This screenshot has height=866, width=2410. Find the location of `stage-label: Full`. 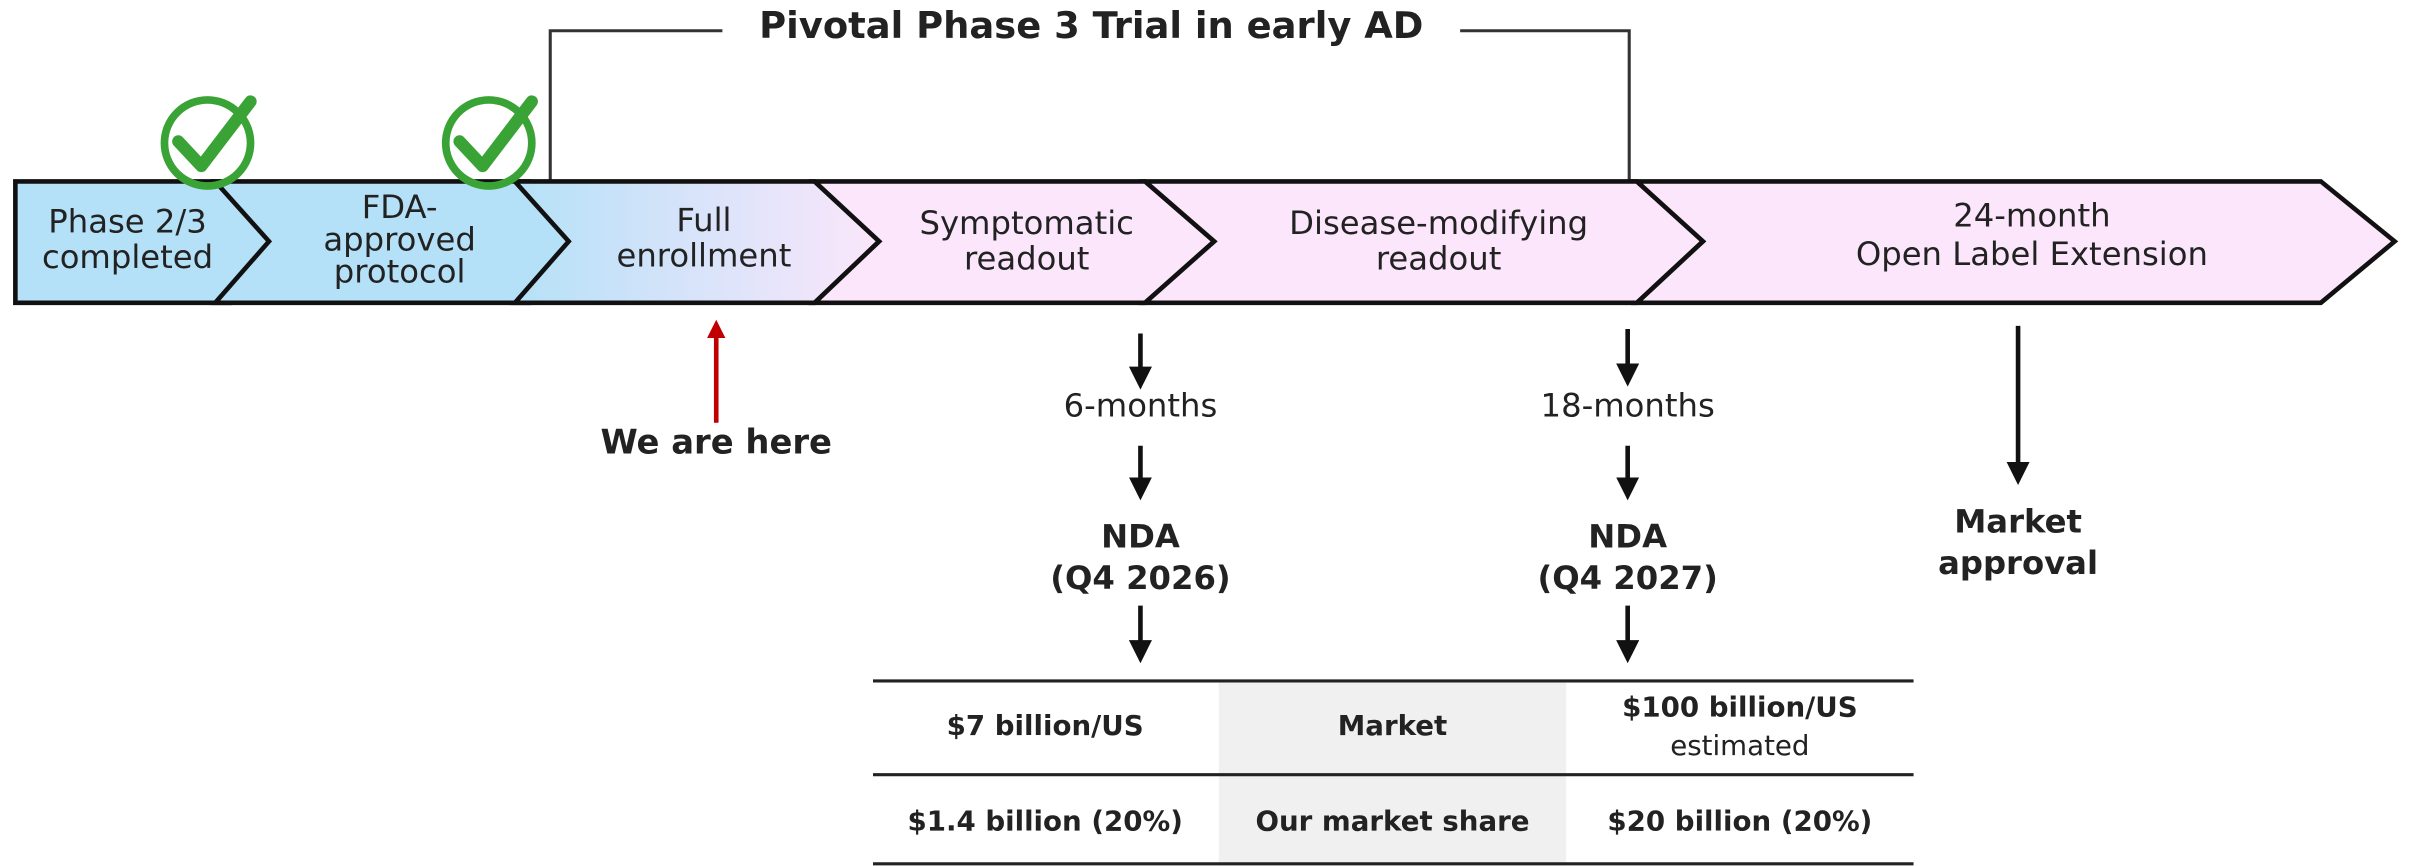

stage-label: Full is located at coordinates (703, 220).